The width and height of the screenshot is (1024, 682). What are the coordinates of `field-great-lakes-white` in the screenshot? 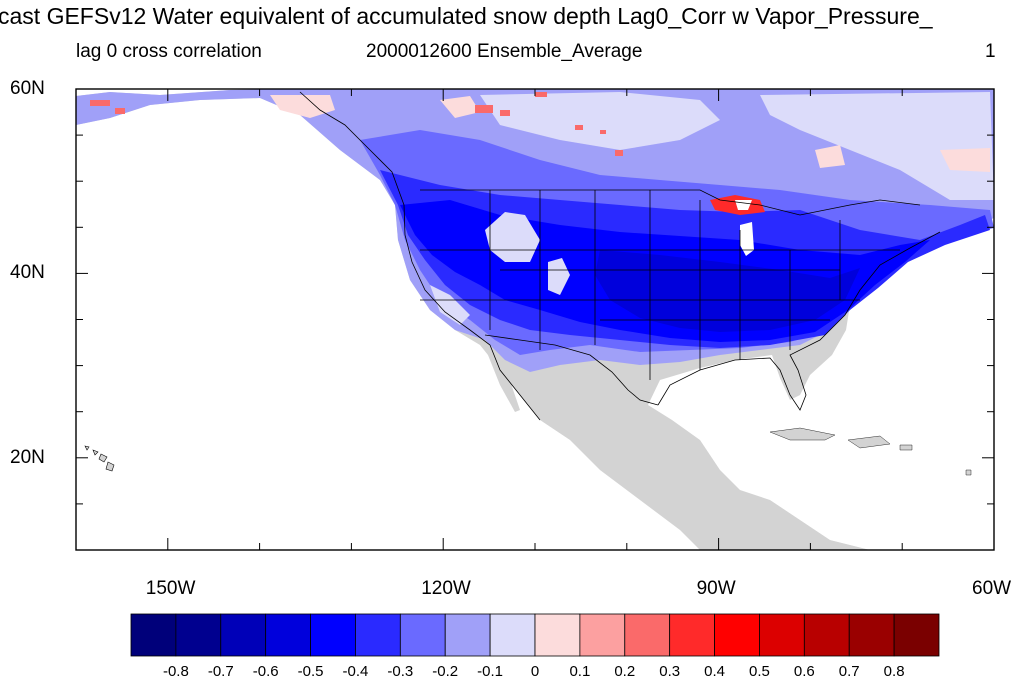 It's located at (744, 228).